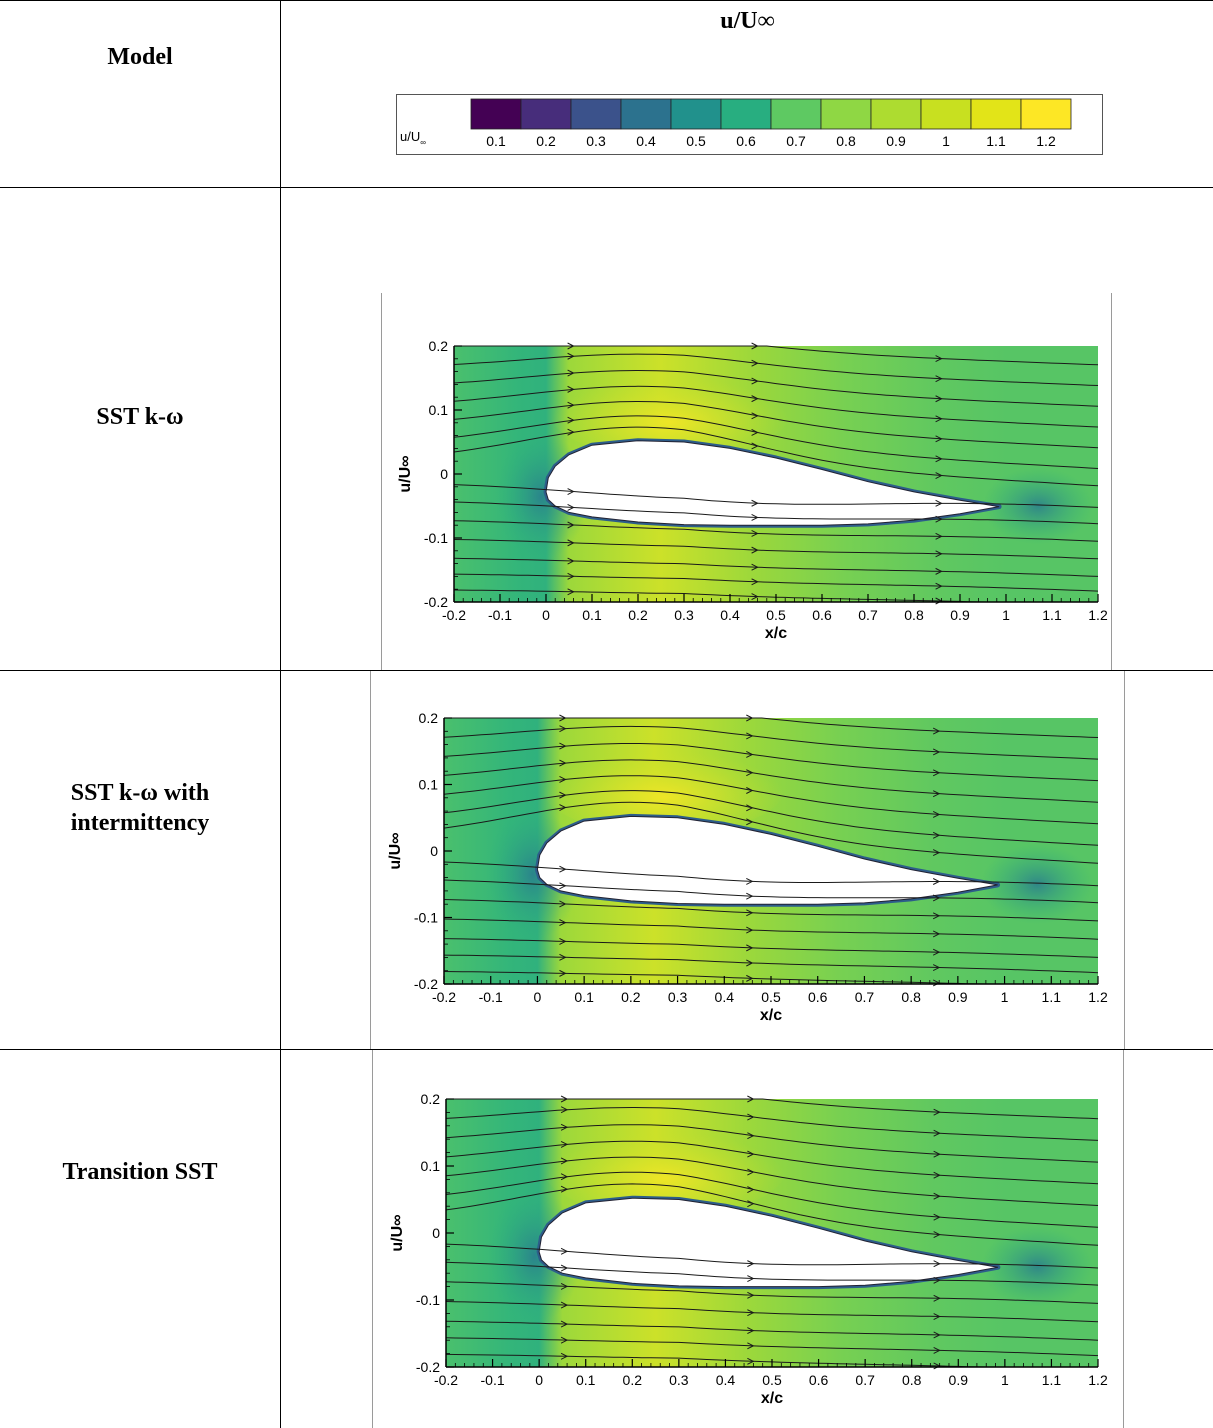  I want to click on x-tick-label: 0.8, so click(911, 997).